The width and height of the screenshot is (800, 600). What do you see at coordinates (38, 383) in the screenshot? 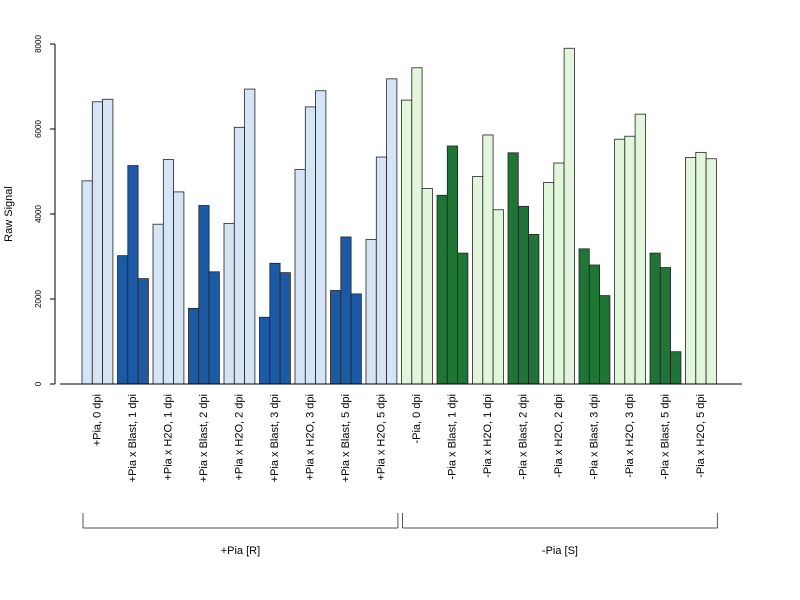
I see `y-tick-label: 0` at bounding box center [38, 383].